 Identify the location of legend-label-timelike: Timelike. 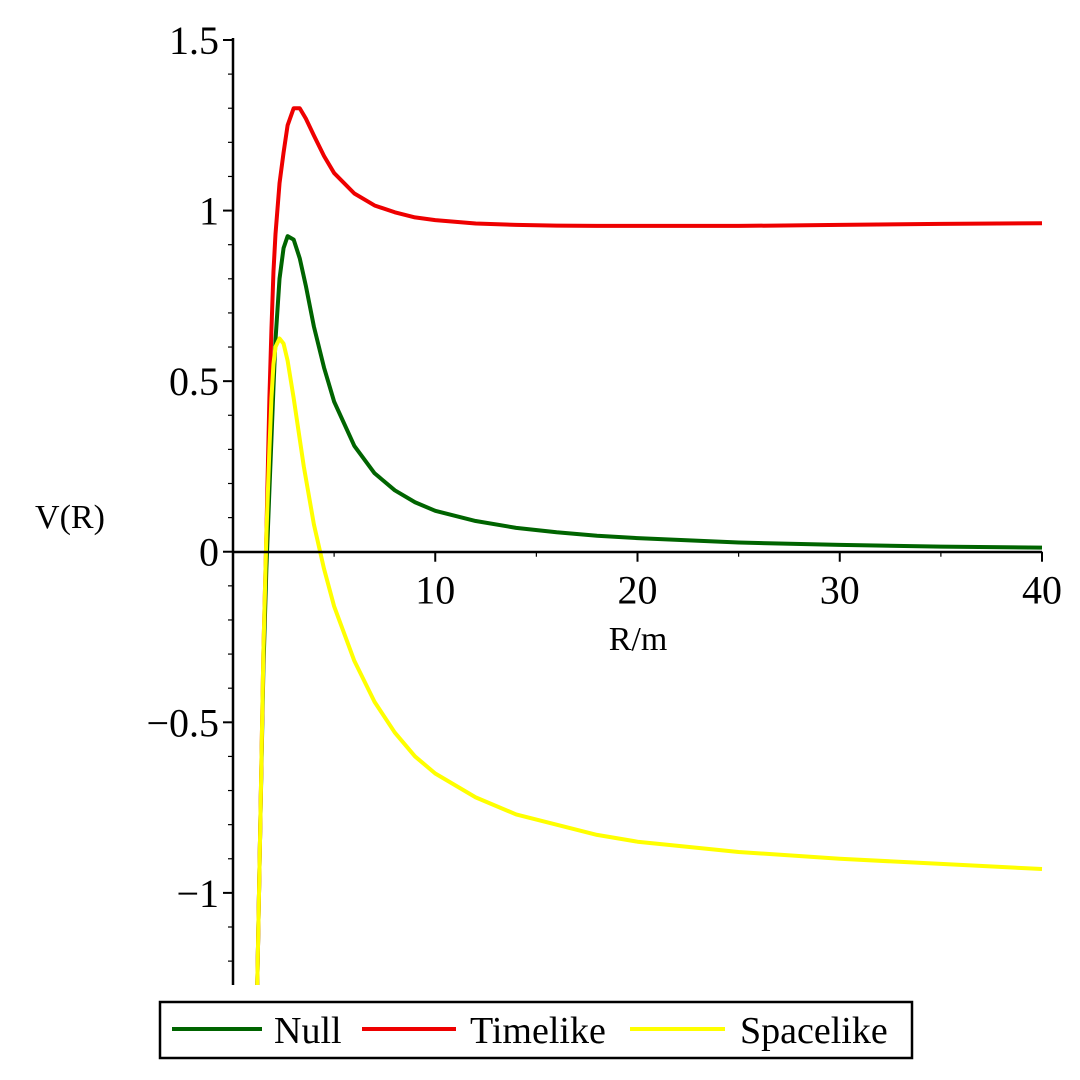
(538, 1031).